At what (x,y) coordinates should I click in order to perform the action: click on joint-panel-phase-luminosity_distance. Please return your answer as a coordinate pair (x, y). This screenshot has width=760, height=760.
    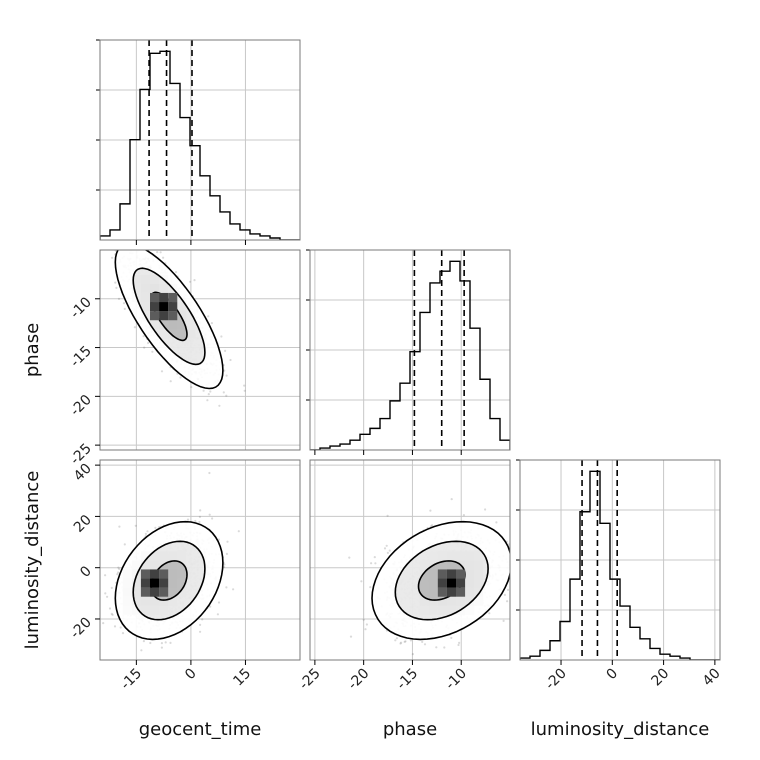
    Looking at the image, I should click on (420, 560).